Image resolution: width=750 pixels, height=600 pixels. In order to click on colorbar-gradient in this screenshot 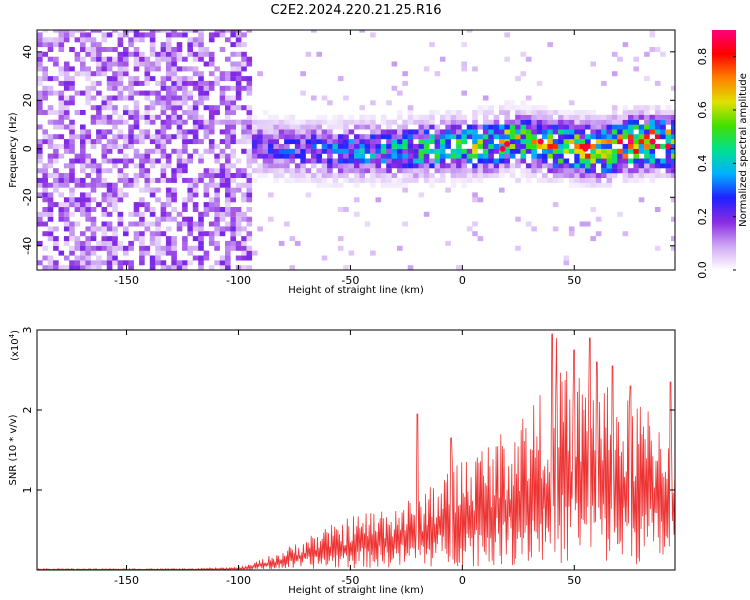, I will do `click(724, 150)`.